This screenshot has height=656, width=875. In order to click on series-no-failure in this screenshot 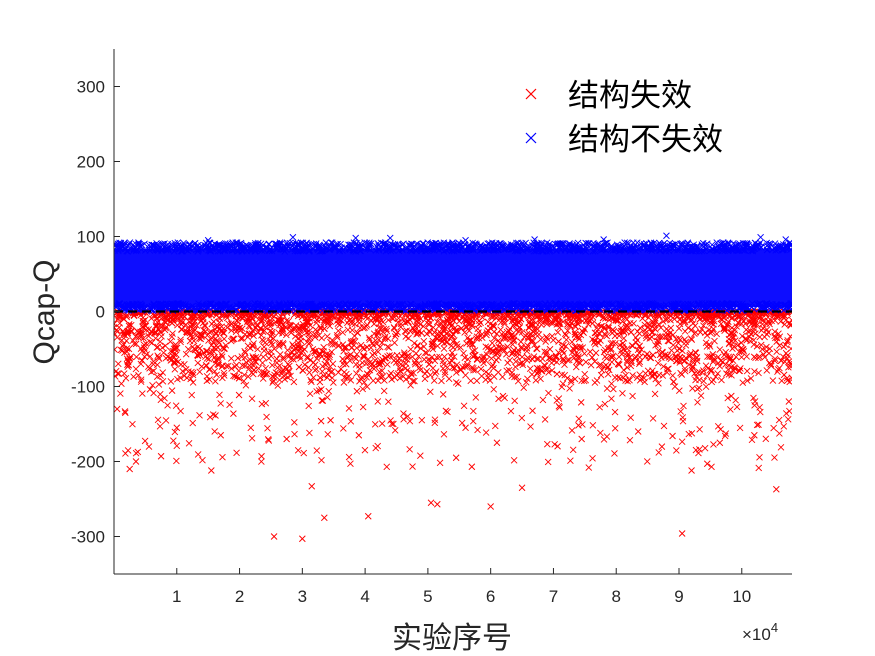, I will do `click(453, 273)`.